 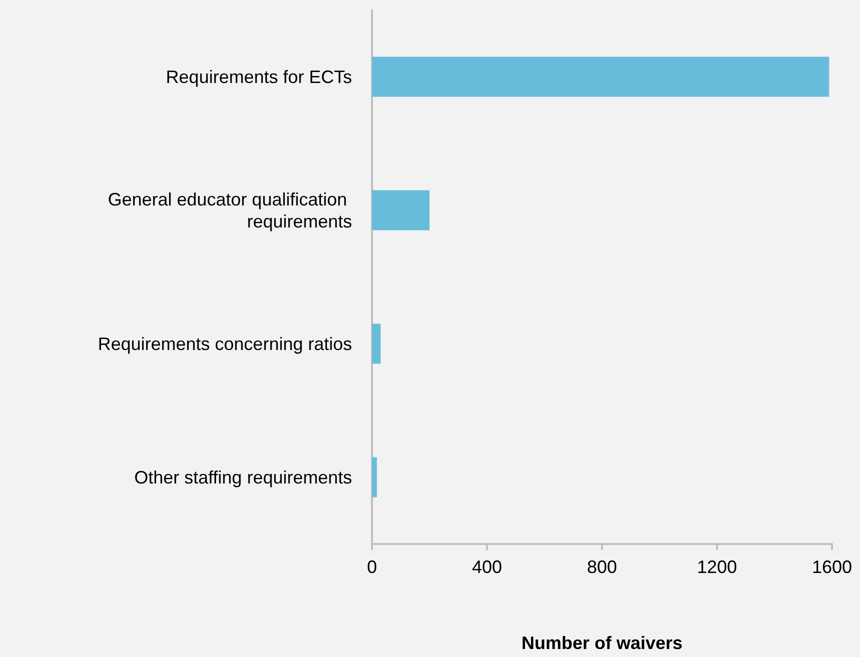 I want to click on x-tick-label: 1600, so click(x=832, y=567).